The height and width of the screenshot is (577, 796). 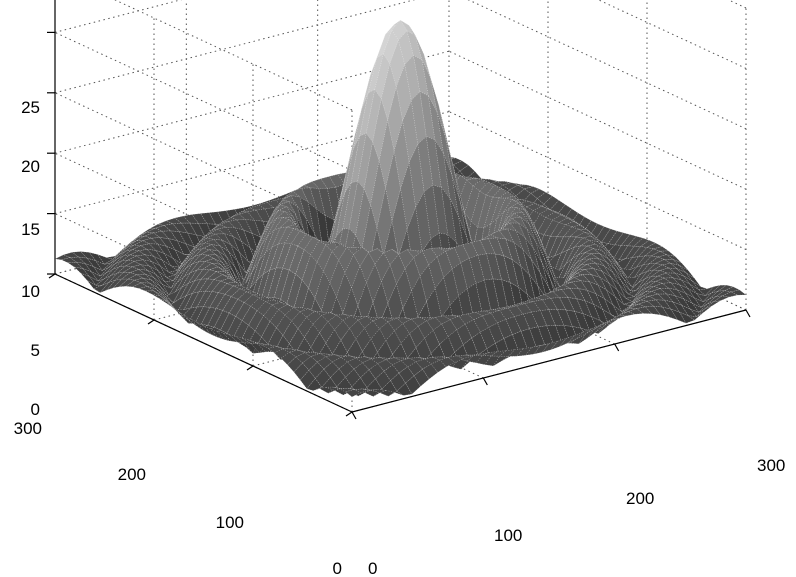 I want to click on x-axis, so click(x=549, y=361).